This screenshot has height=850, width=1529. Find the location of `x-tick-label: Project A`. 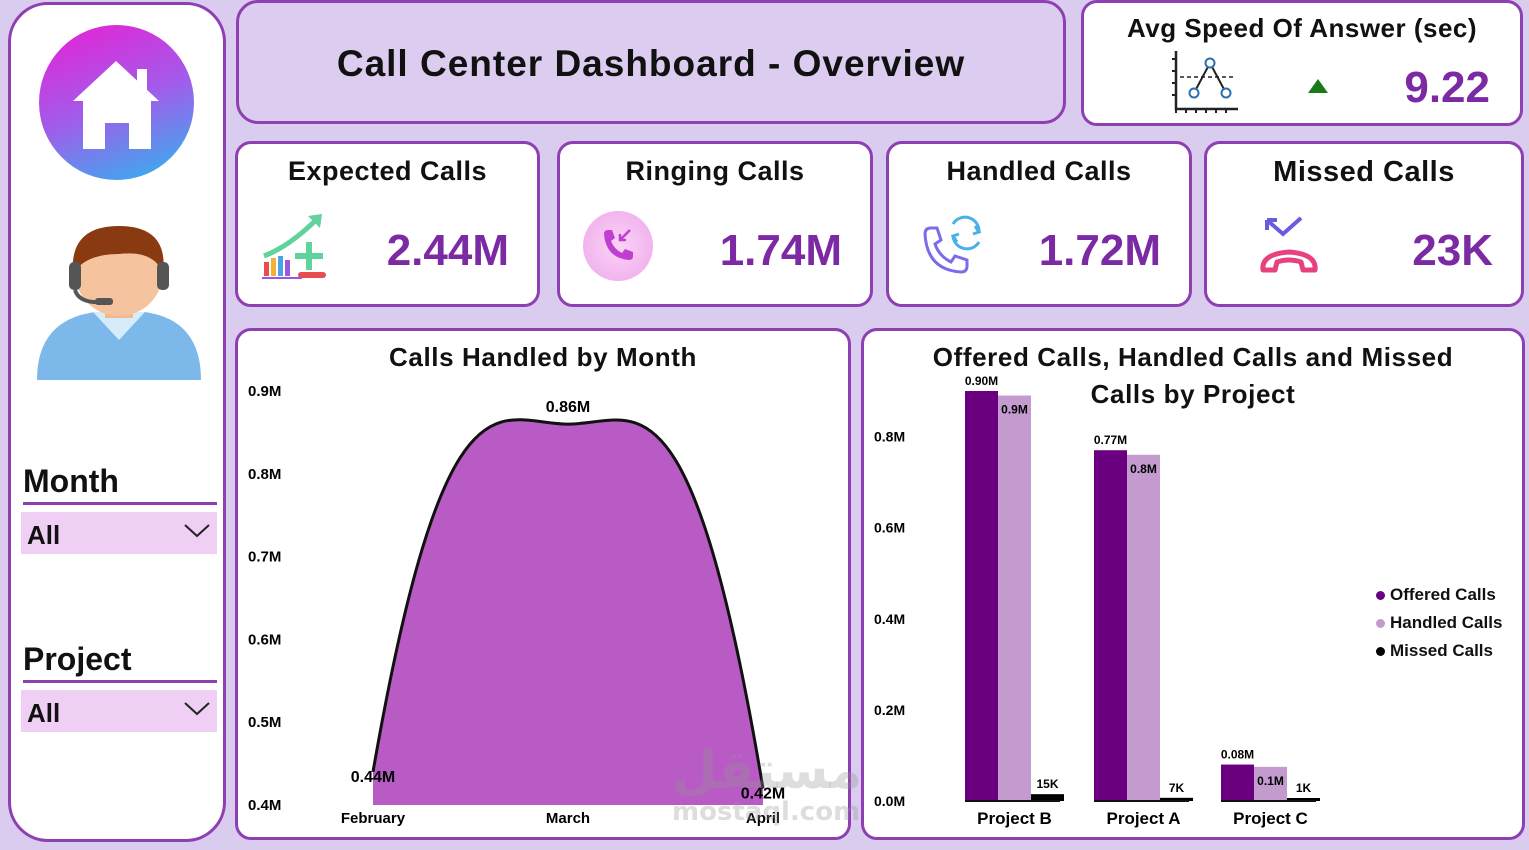

x-tick-label: Project A is located at coordinates (1143, 818).